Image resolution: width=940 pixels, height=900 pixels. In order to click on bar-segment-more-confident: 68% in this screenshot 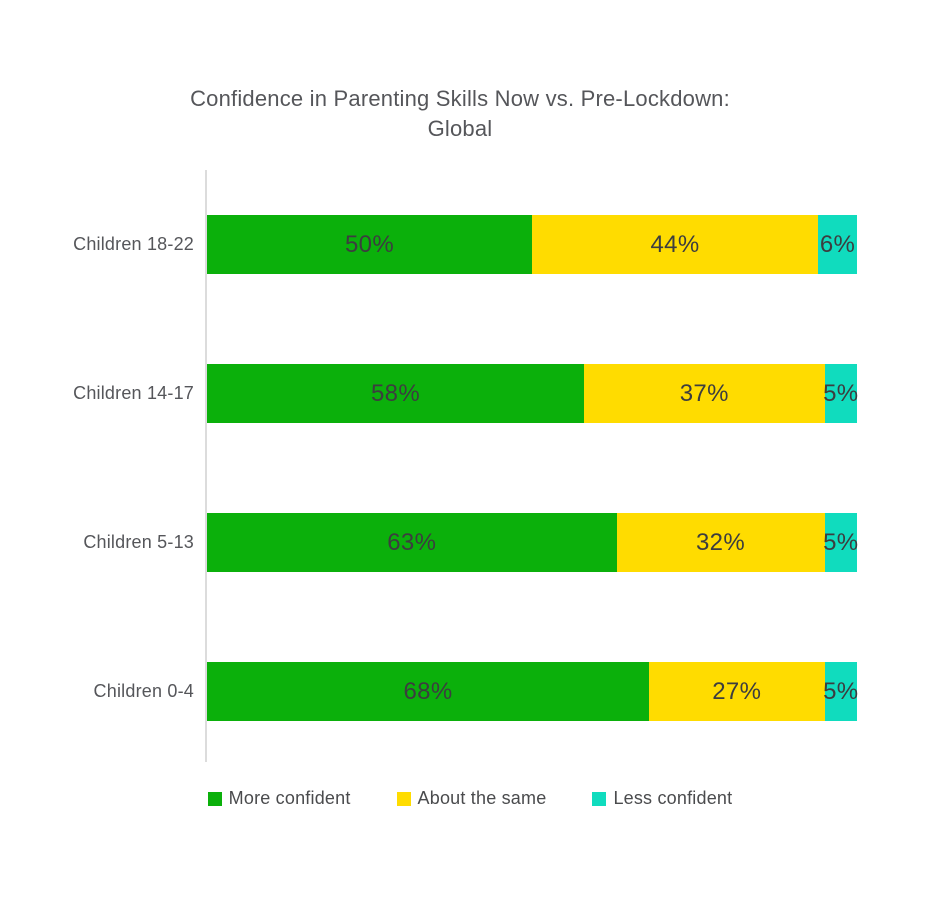, I will do `click(428, 691)`.